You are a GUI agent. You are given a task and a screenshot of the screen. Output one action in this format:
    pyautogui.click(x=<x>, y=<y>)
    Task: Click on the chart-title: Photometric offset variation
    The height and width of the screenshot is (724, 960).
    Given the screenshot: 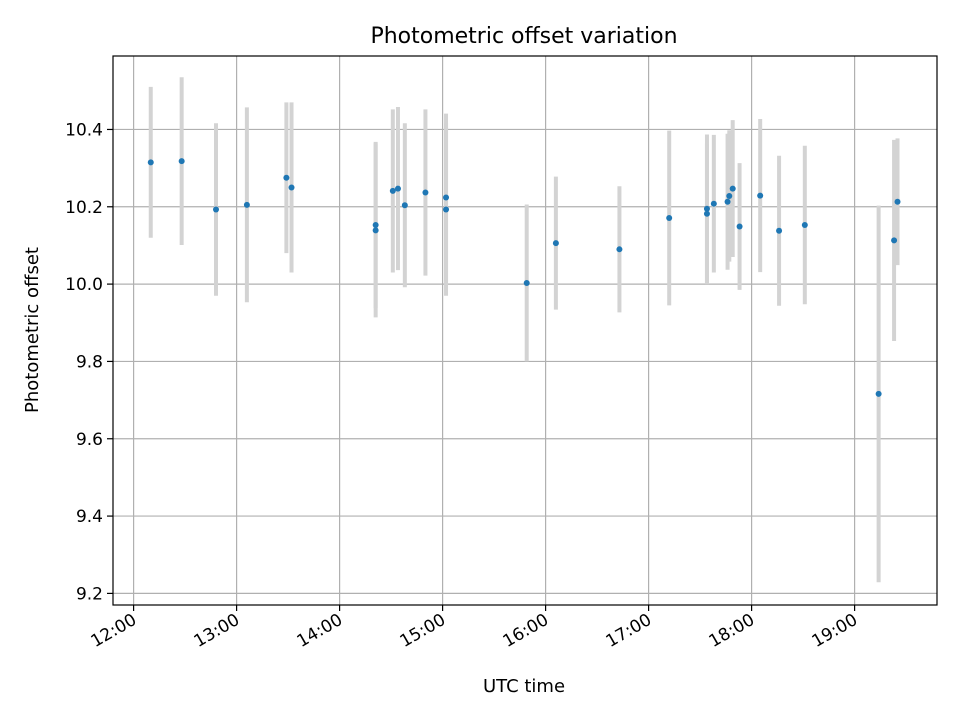 What is the action you would take?
    pyautogui.click(x=523, y=36)
    